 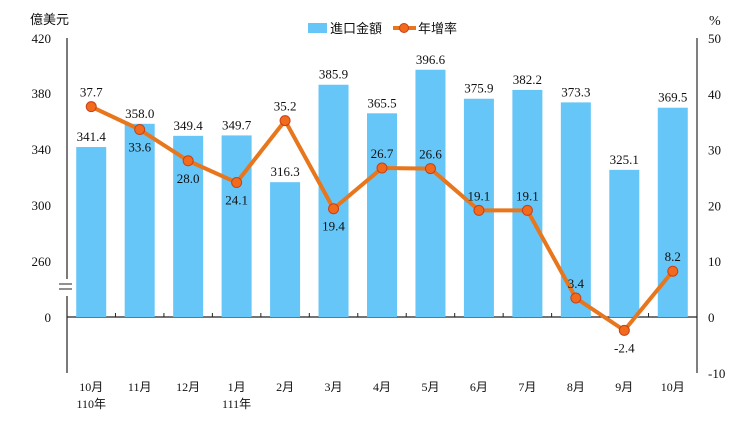 I want to click on right-tick-label: 30, so click(x=714, y=150).